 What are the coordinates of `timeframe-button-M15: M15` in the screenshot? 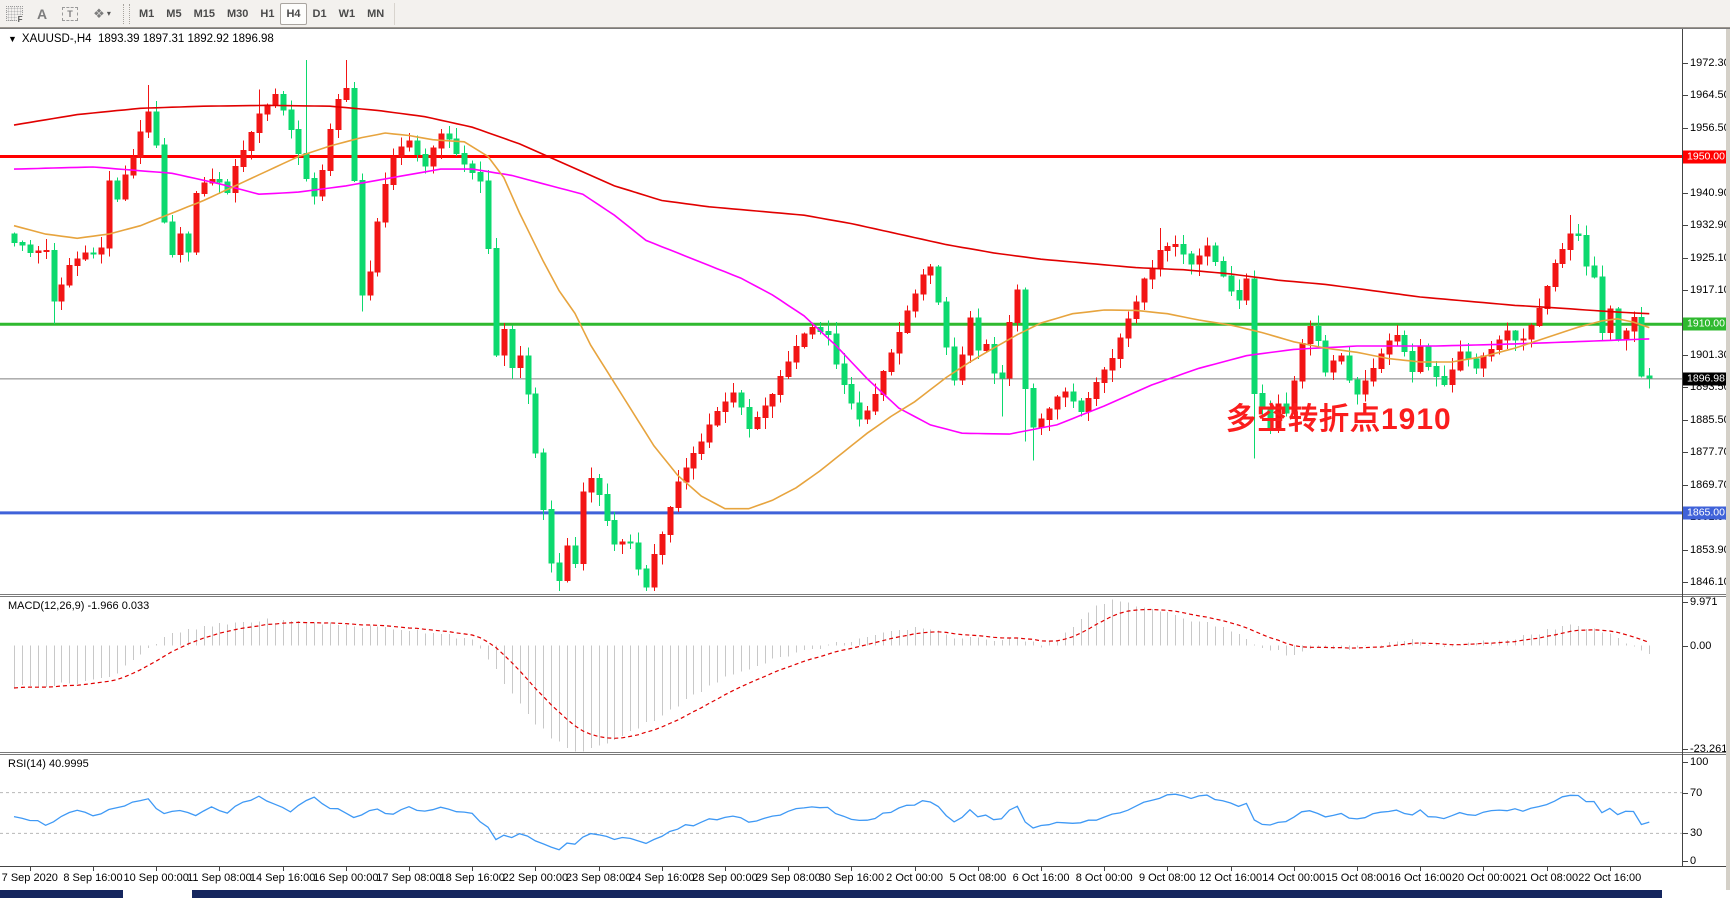 It's located at (204, 13).